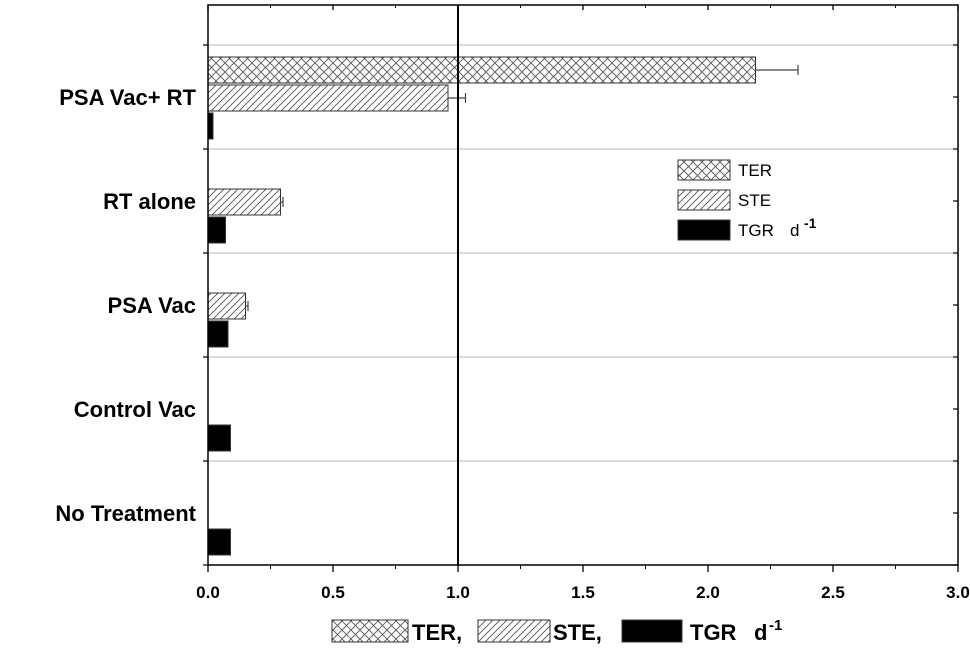  Describe the element at coordinates (833, 592) in the screenshot. I see `x-tick-label: 2.5` at that location.